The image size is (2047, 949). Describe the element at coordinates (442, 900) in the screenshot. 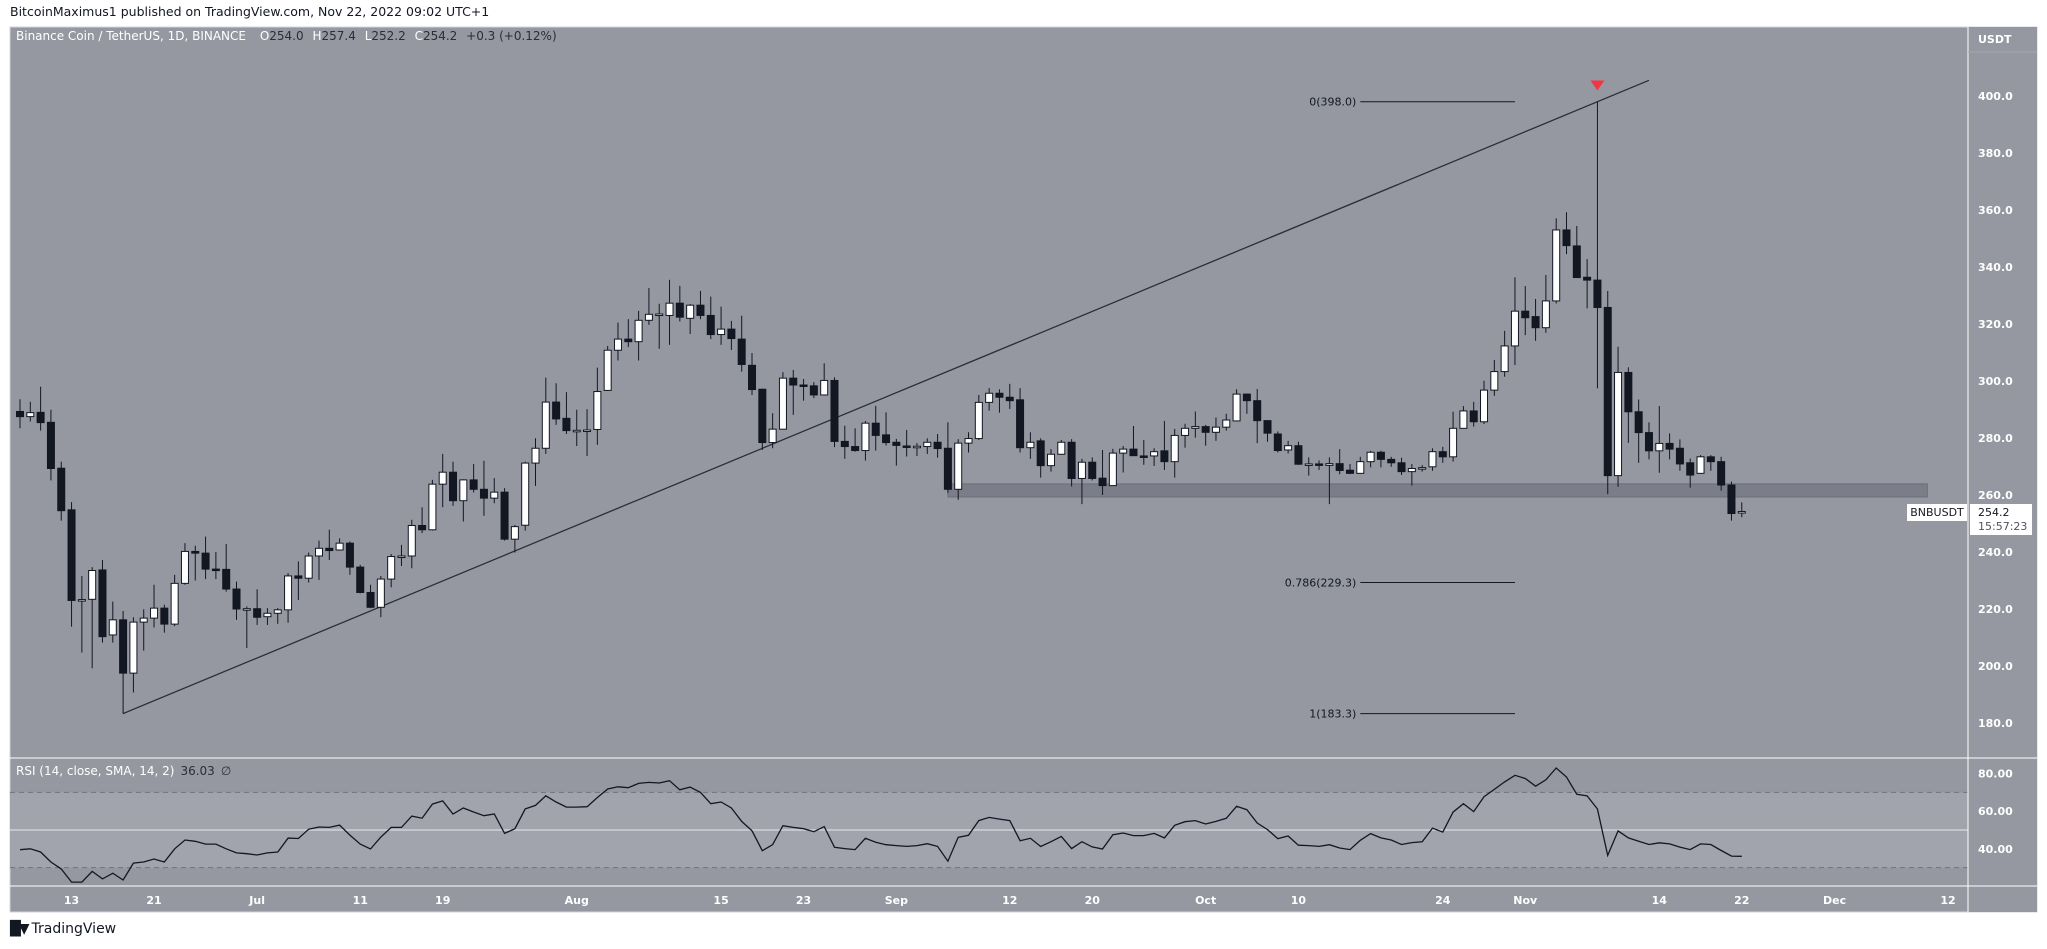

I see `time-tick-label: 19` at that location.